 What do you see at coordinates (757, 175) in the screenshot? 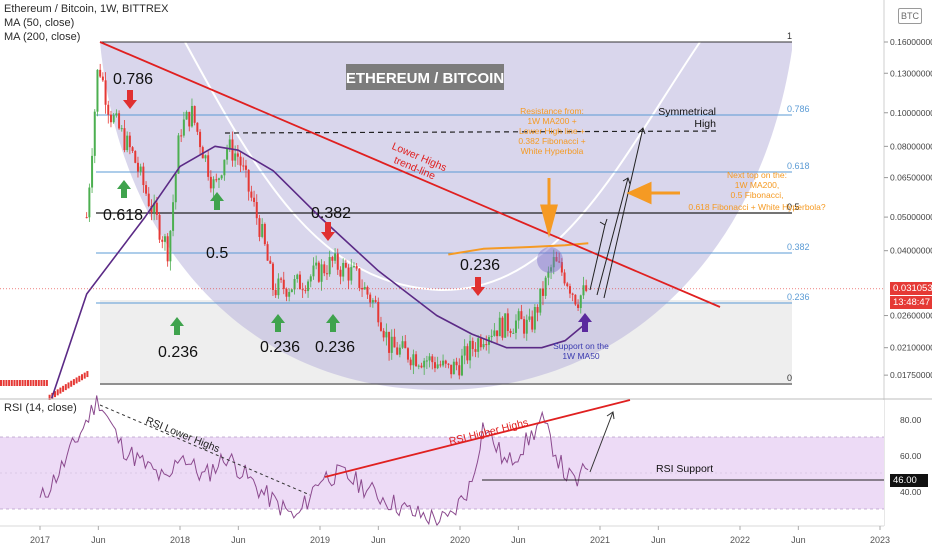
I see `next-top-line-1: Next top on the:` at bounding box center [757, 175].